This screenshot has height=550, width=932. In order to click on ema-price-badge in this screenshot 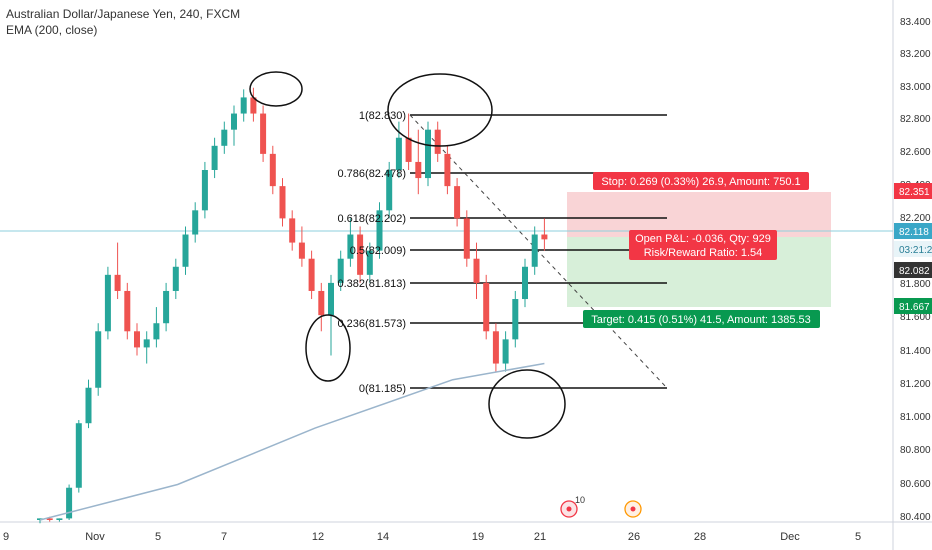, I will do `click(913, 270)`.